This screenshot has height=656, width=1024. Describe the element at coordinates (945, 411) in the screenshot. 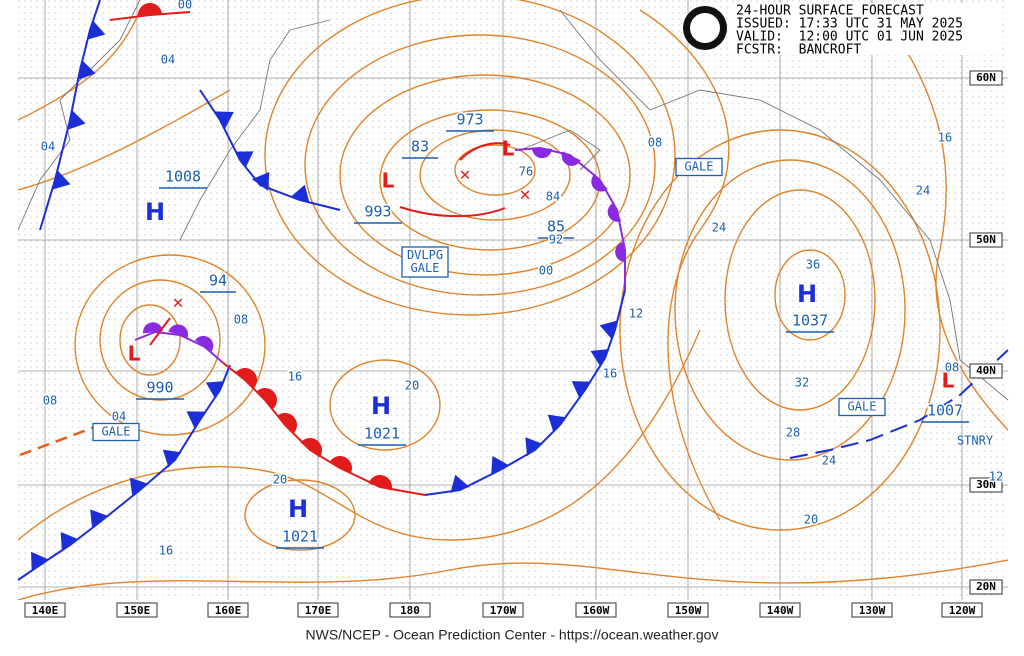

I see `central-pressure: 1007` at that location.